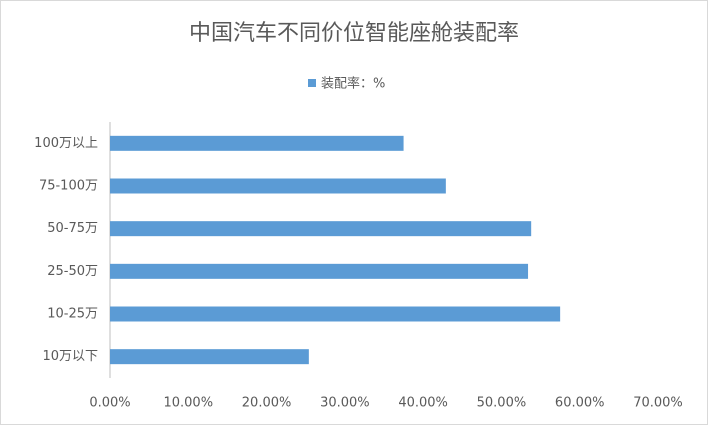 The image size is (708, 425). I want to click on y-tick-label: 50-75万, so click(72, 228).